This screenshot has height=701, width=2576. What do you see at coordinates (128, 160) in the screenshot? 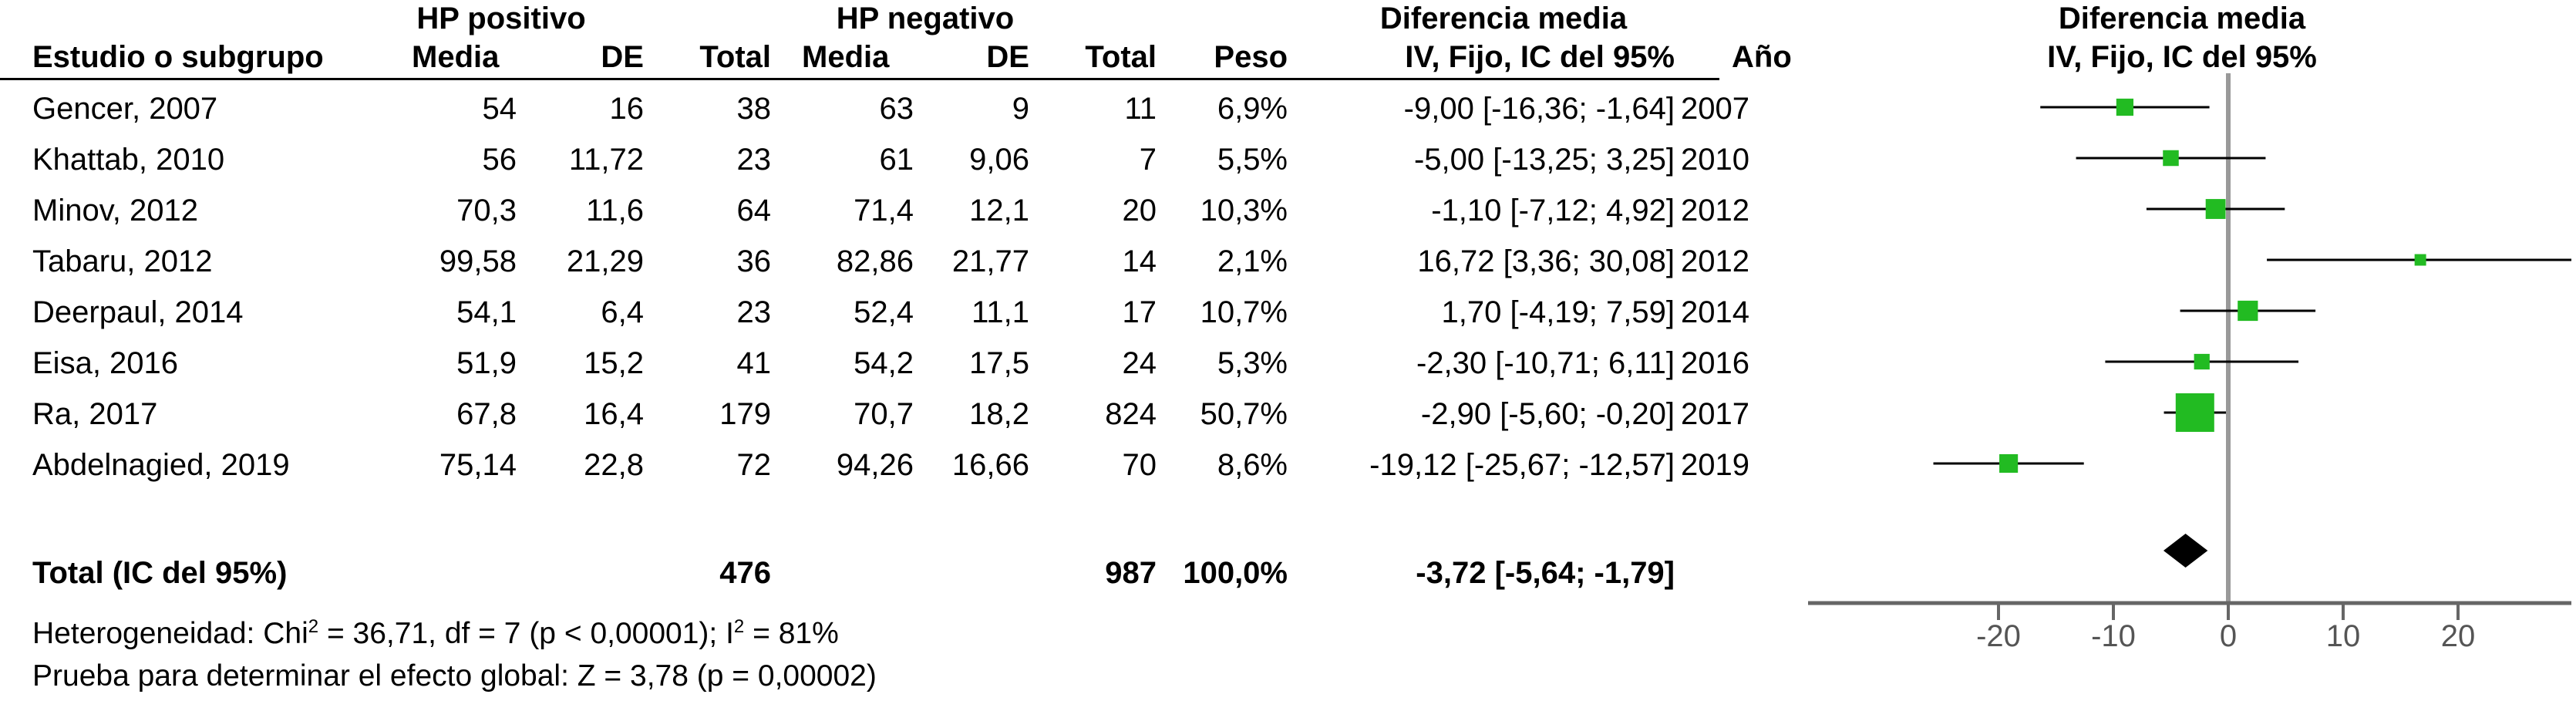
I see `study-name: Khattab, 2010` at bounding box center [128, 160].